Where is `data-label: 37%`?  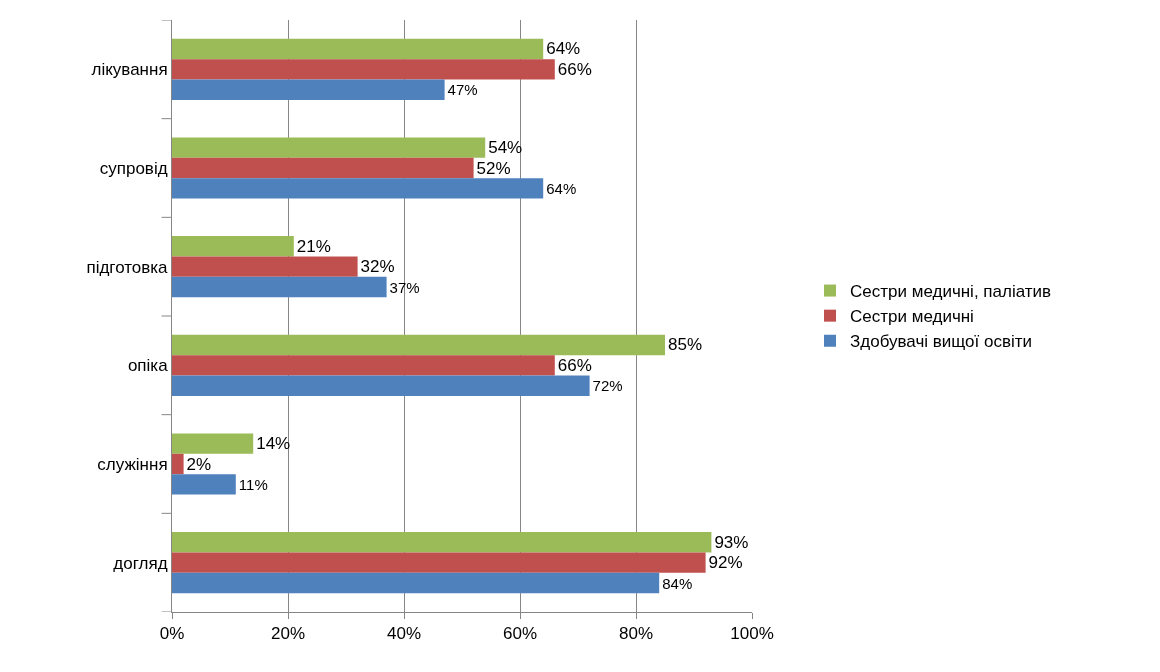 data-label: 37% is located at coordinates (404, 287).